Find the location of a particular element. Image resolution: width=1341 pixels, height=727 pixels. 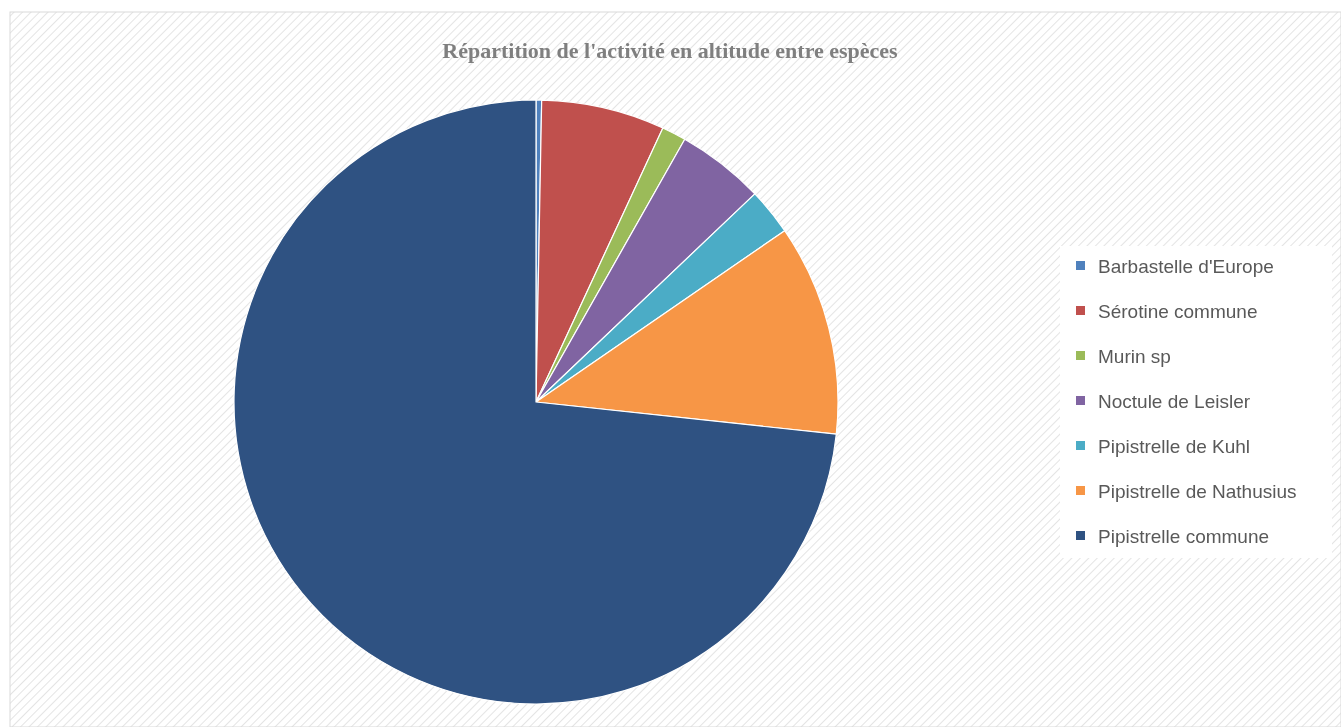

chart-title: Répartition de l'activité en altitude entre espèces is located at coordinates (670, 50).